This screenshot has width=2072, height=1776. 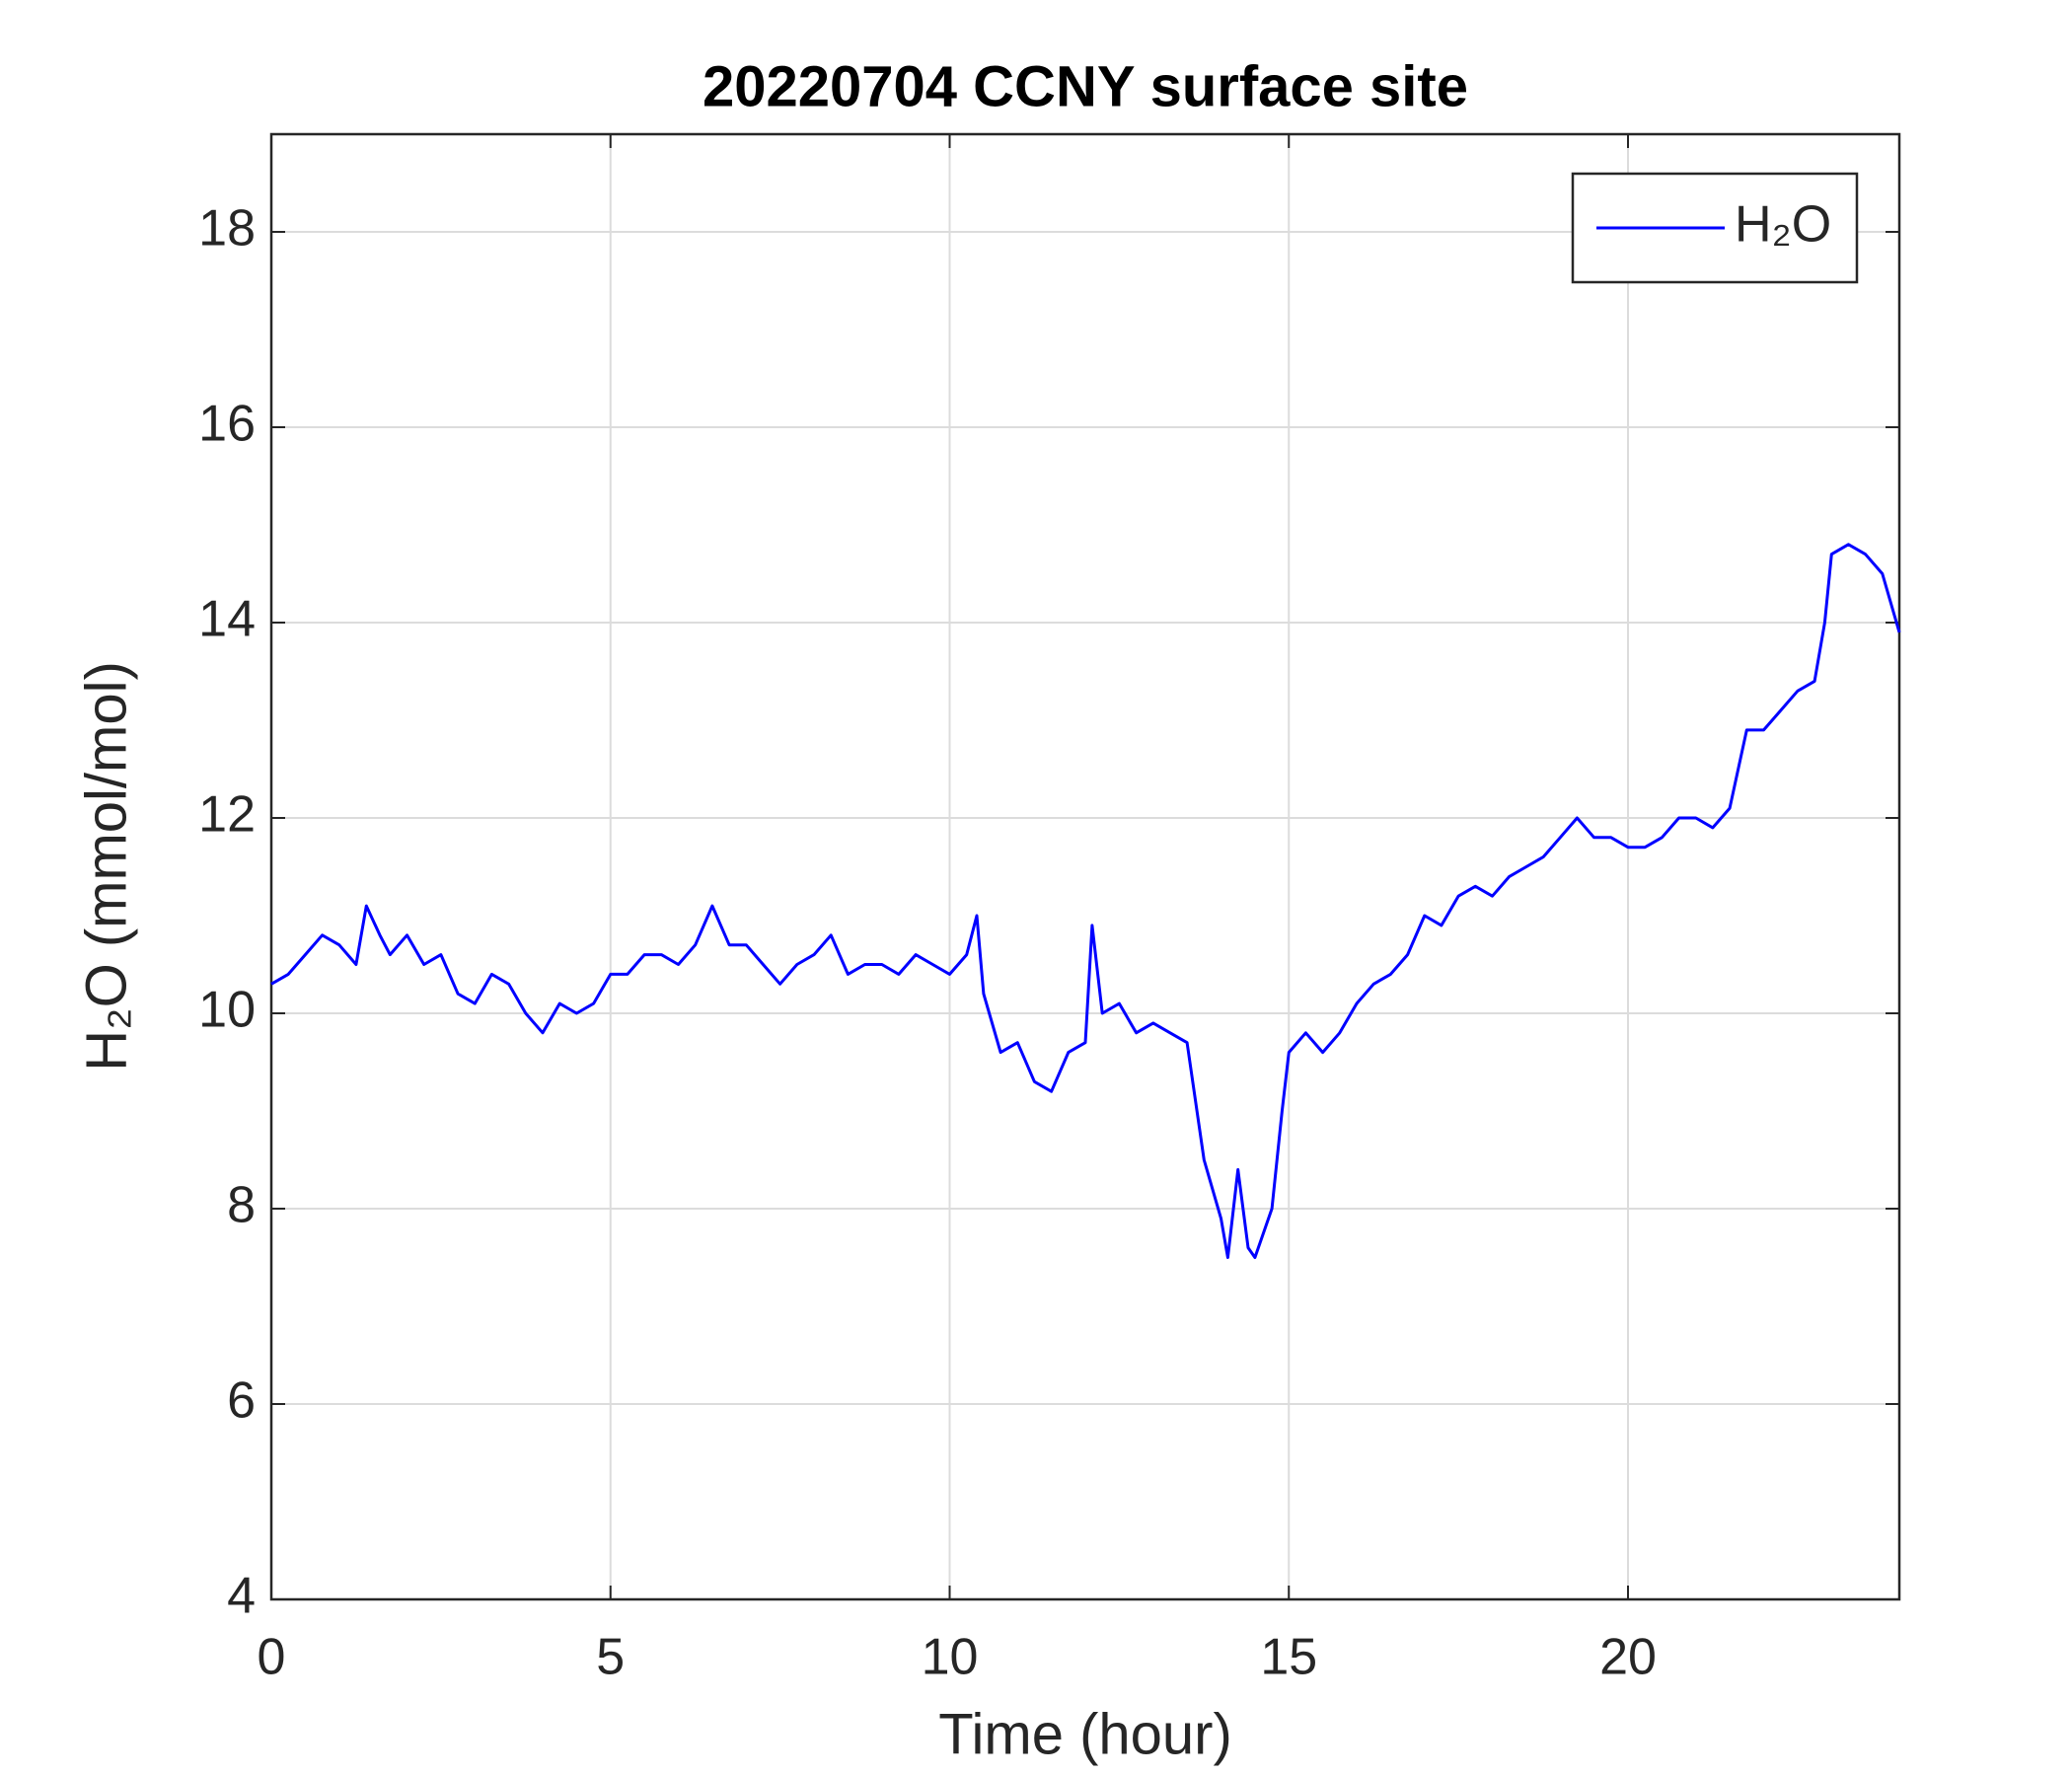 What do you see at coordinates (227, 229) in the screenshot?
I see `y-tick-label: 18` at bounding box center [227, 229].